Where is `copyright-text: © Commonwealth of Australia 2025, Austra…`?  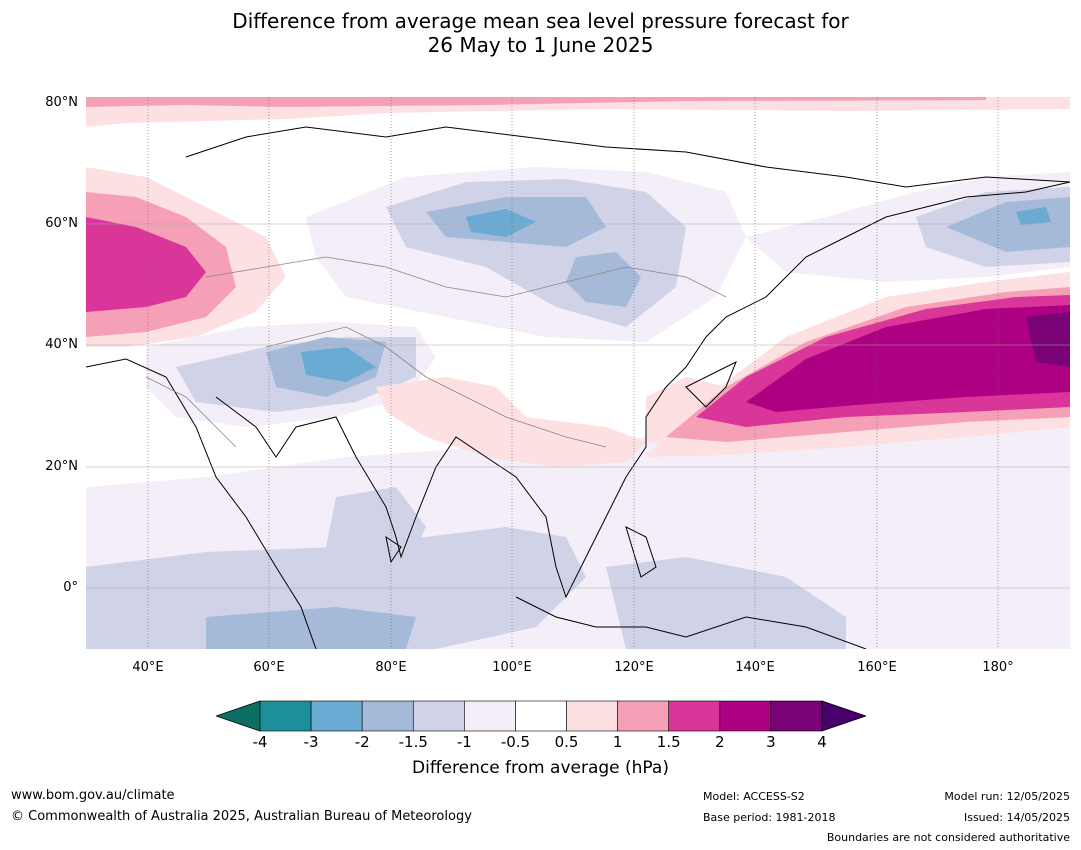 copyright-text: © Commonwealth of Australia 2025, Austra… is located at coordinates (241, 816).